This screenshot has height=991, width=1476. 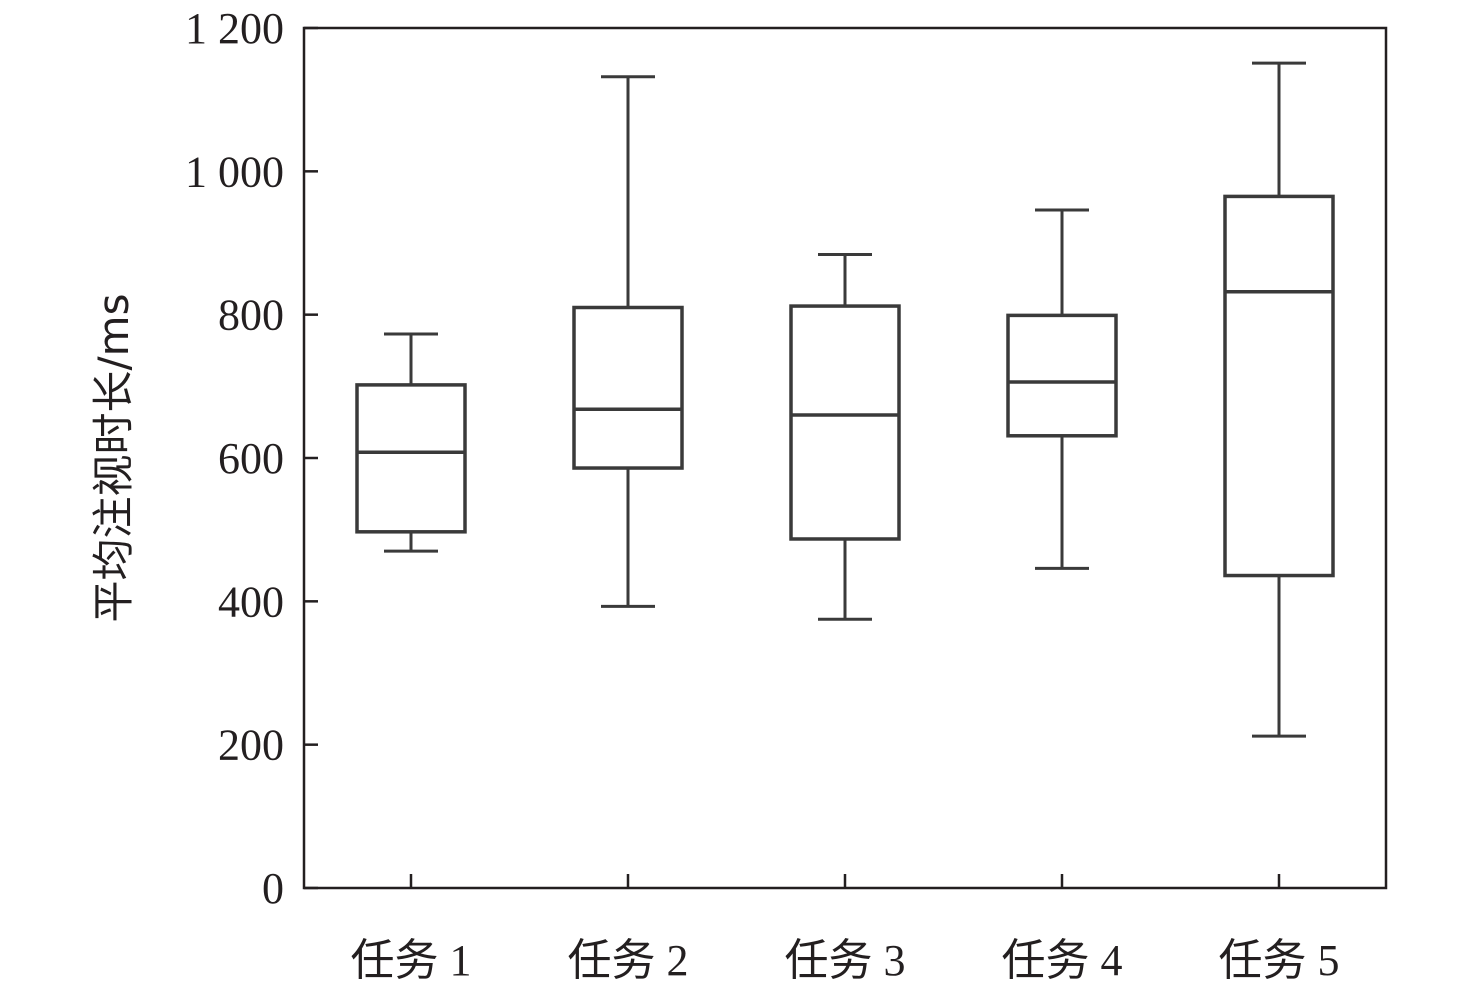 What do you see at coordinates (113, 458) in the screenshot?
I see `y-axis-title: 平均注视时长/ms` at bounding box center [113, 458].